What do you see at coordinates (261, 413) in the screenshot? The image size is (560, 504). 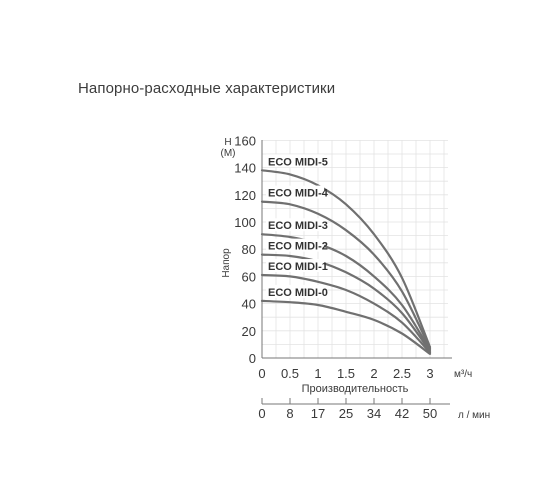 I see `x2-tick-label: 0` at bounding box center [261, 413].